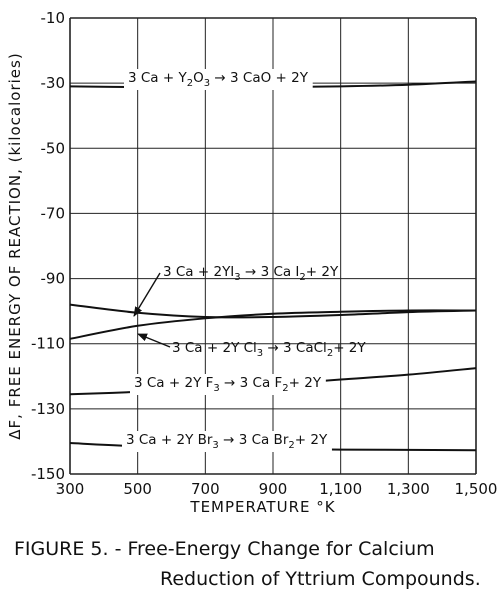 The image size is (500, 601). What do you see at coordinates (320, 579) in the screenshot?
I see `figure-caption-line-2: Reduction of Yttrium Compounds.` at bounding box center [320, 579].